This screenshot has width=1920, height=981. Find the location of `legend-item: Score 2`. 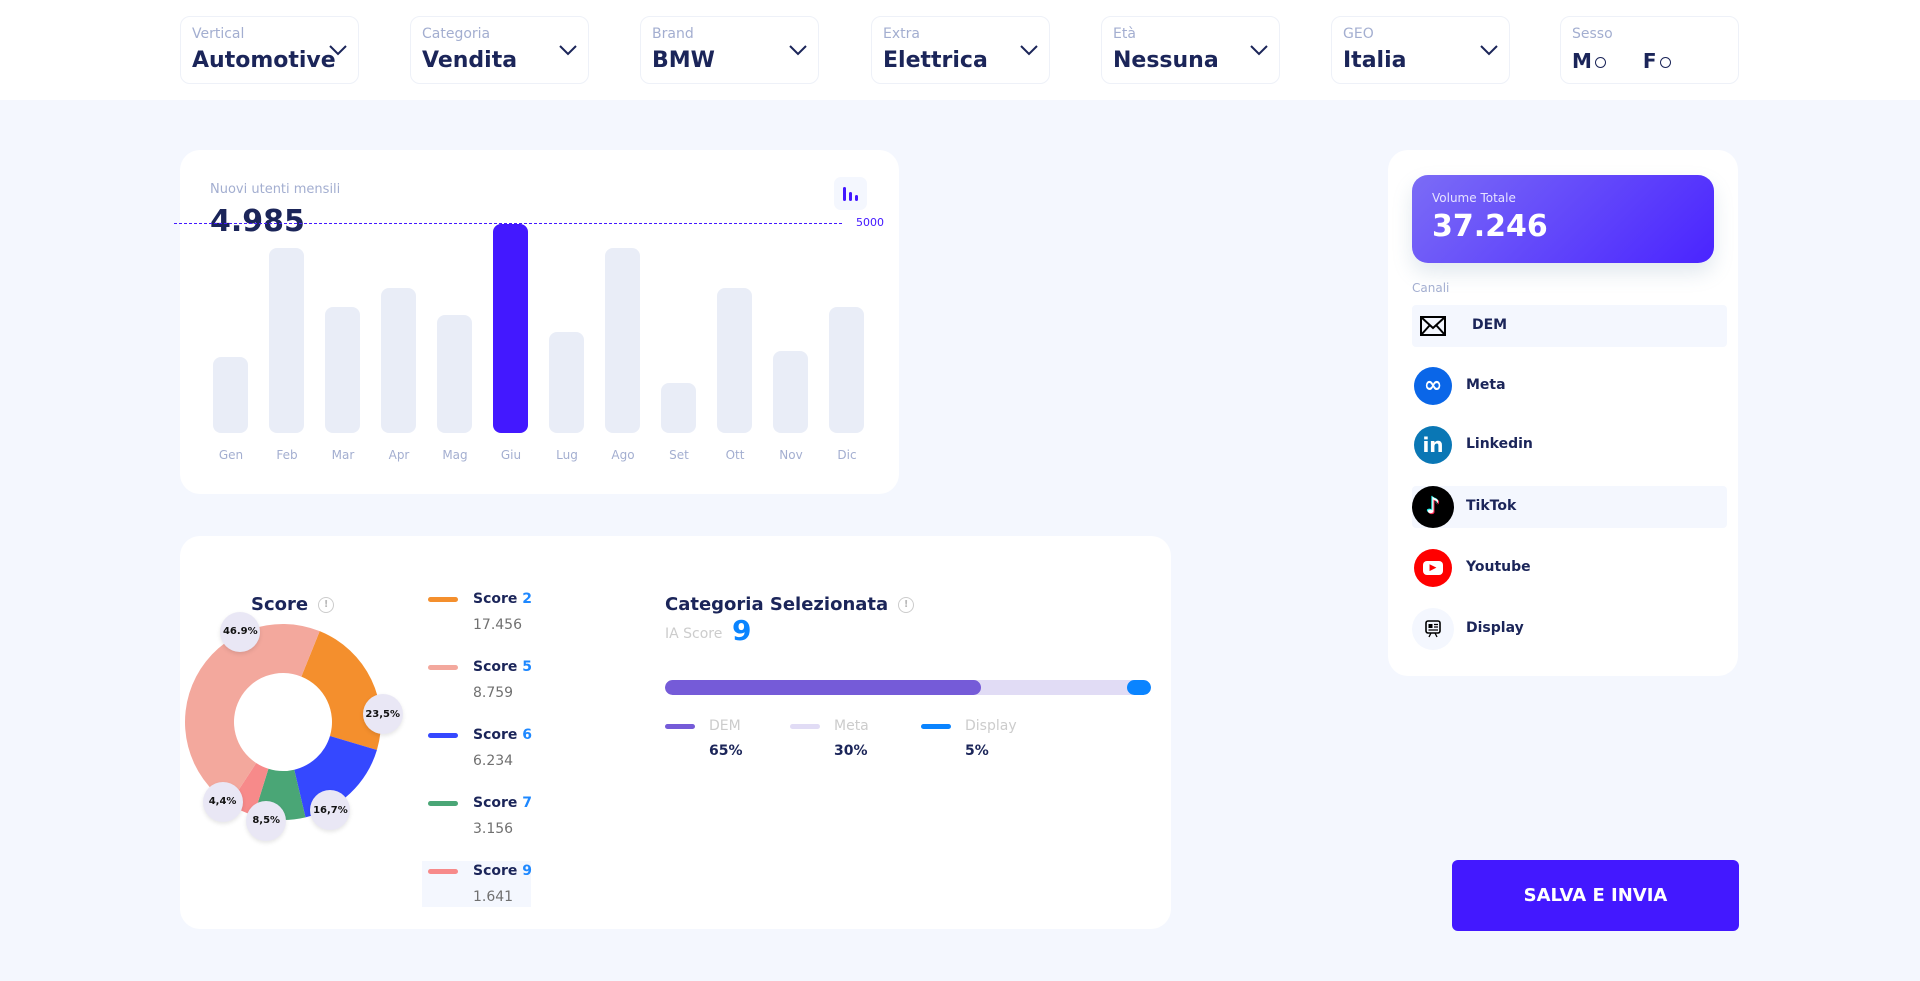

legend-item: Score 2 is located at coordinates (503, 599).